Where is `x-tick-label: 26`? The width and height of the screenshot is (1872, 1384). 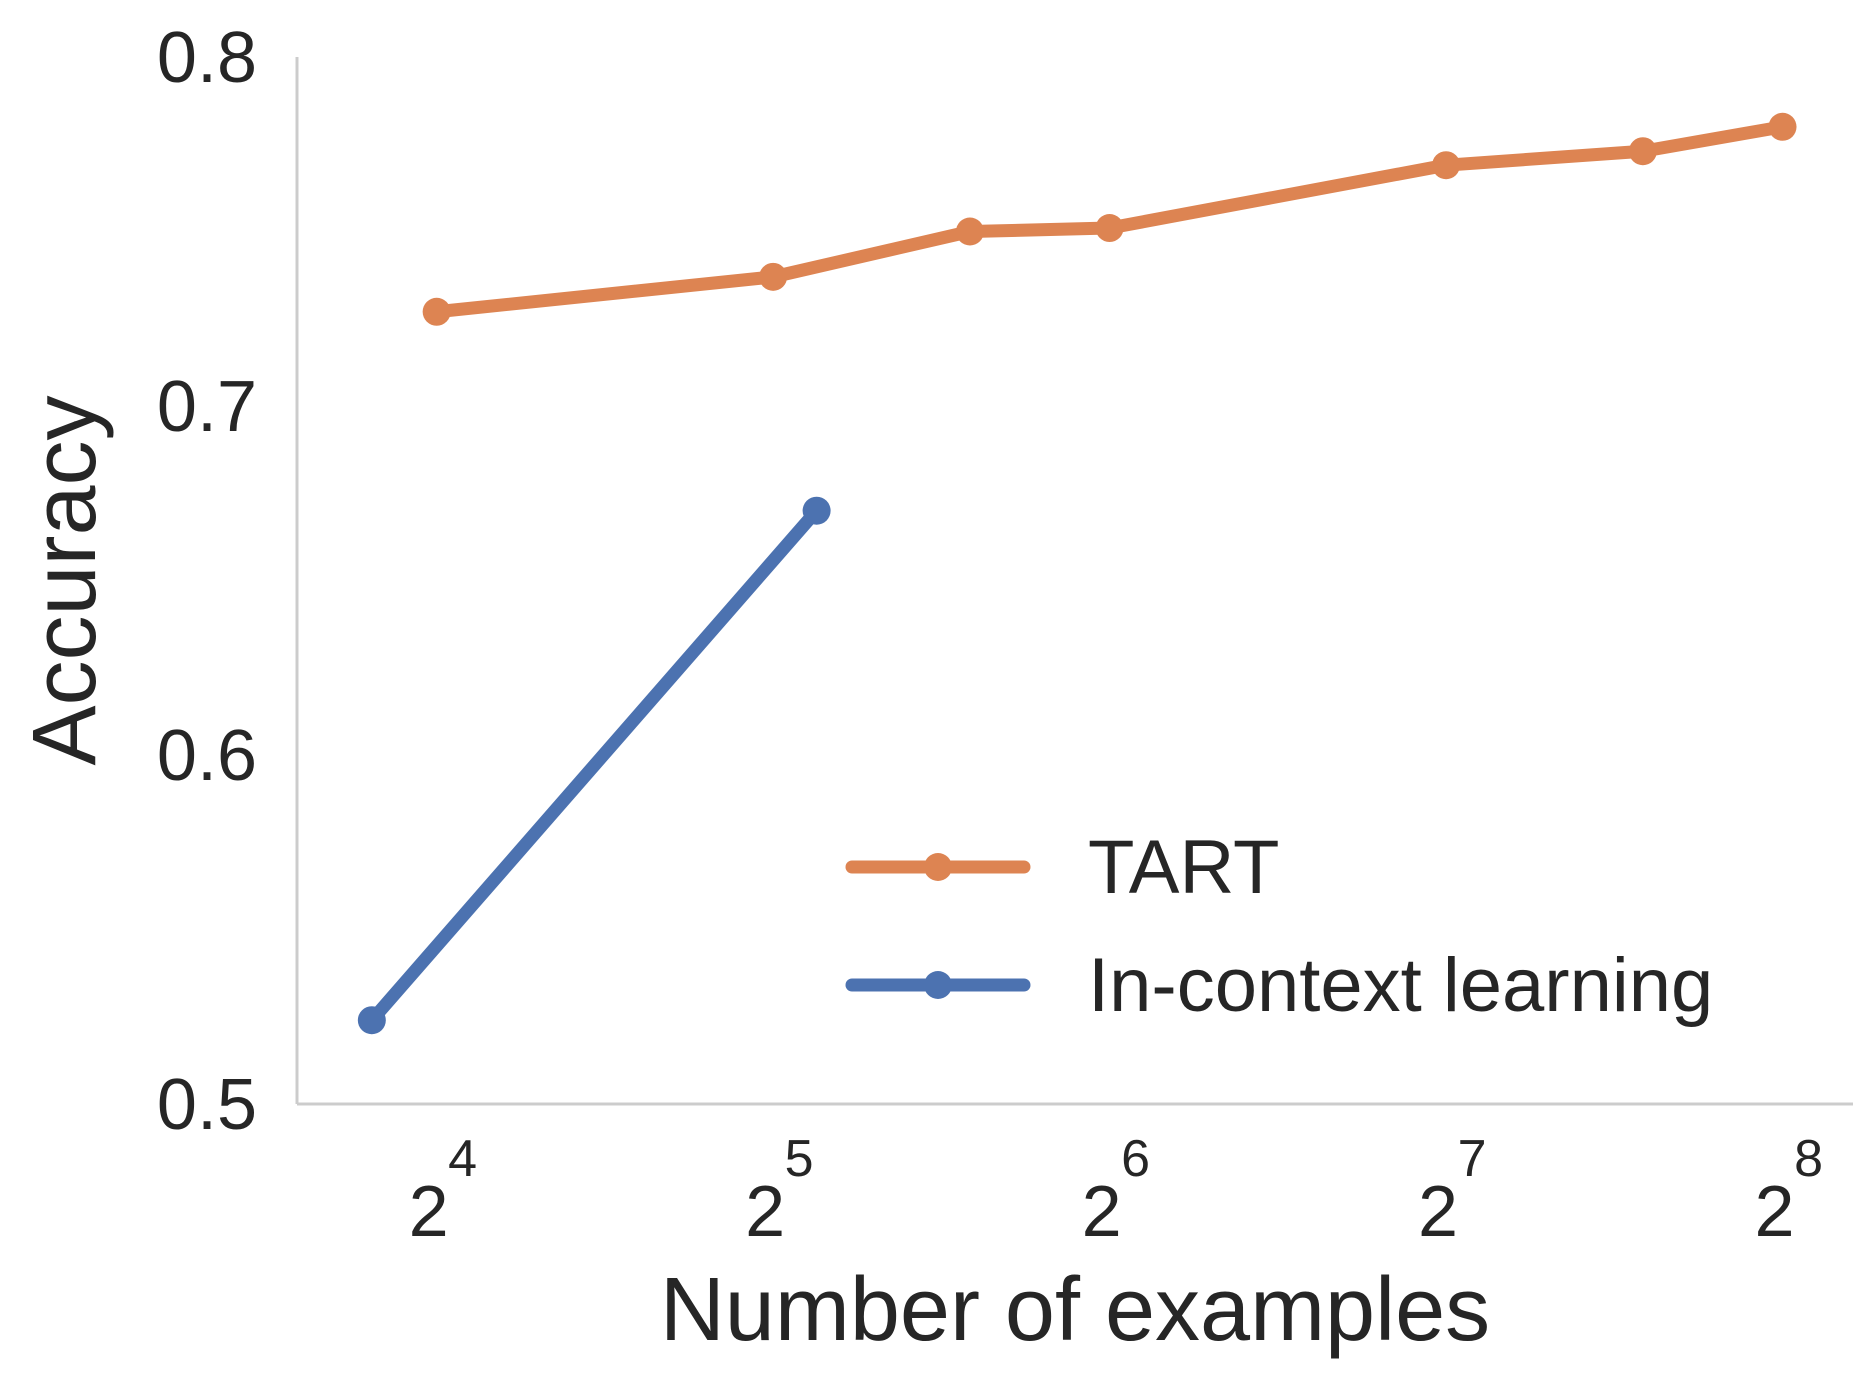 x-tick-label: 26 is located at coordinates (1116, 1191).